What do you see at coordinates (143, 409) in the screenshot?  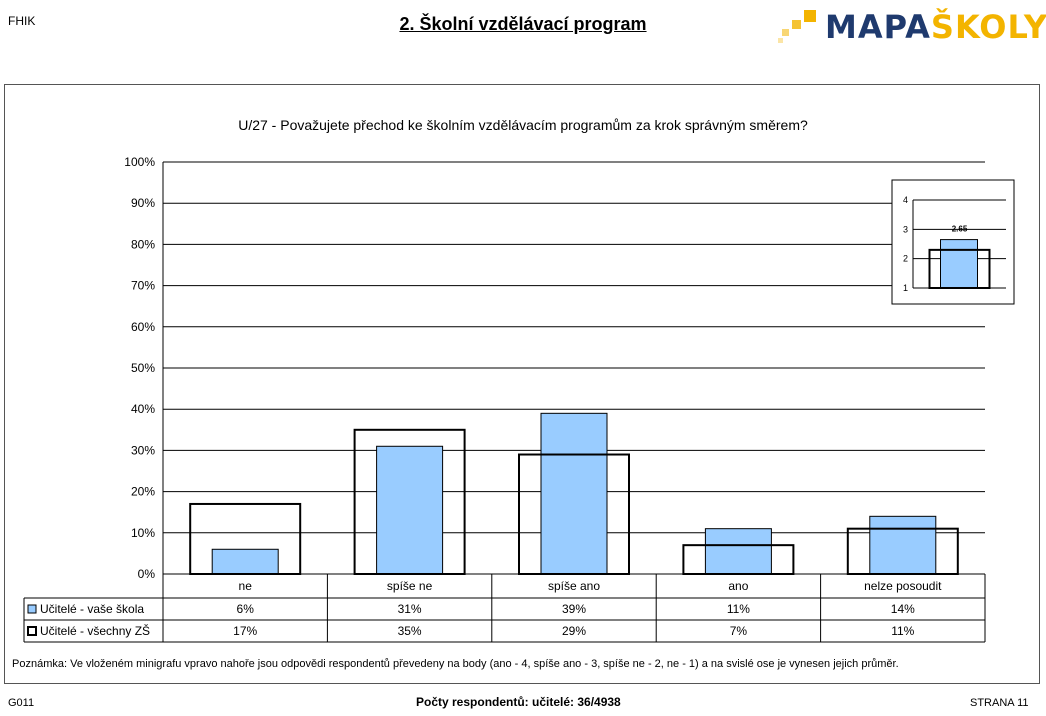 I see `y-tick-label: 40%` at bounding box center [143, 409].